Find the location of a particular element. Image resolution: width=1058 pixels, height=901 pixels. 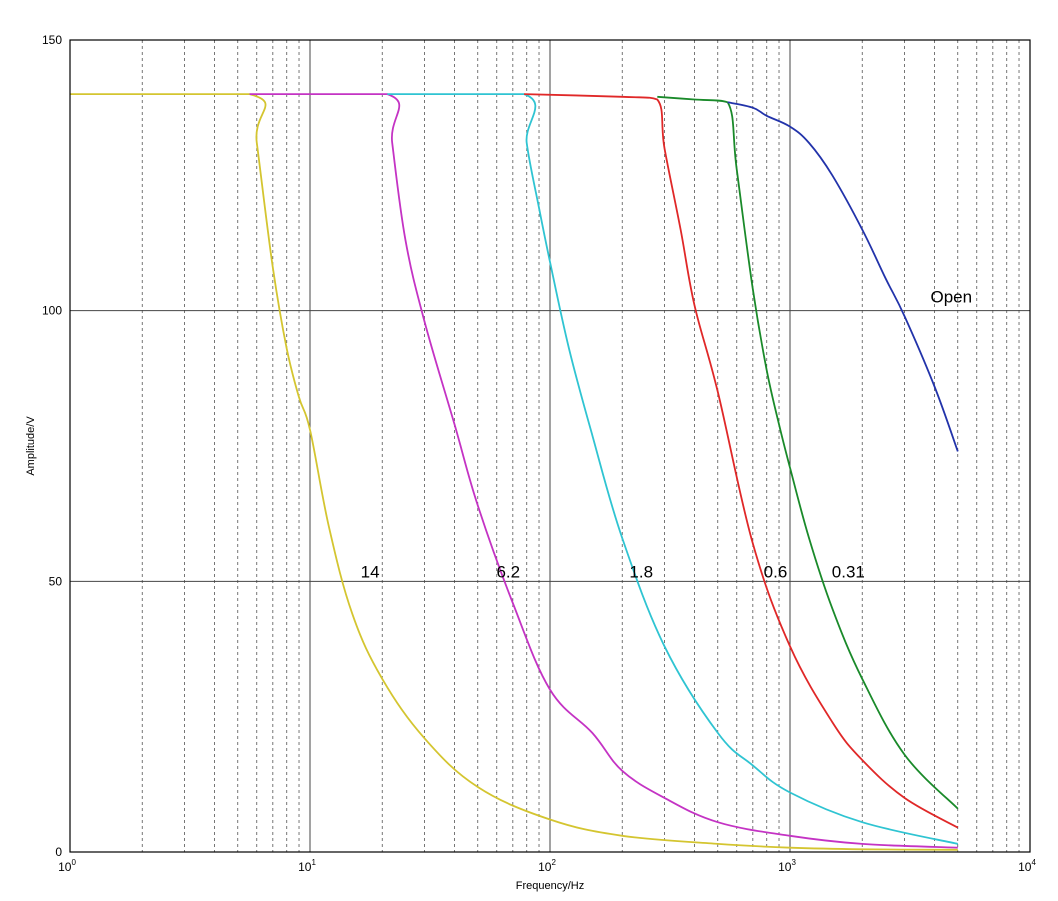

curve-label: 1.8 is located at coordinates (641, 572).